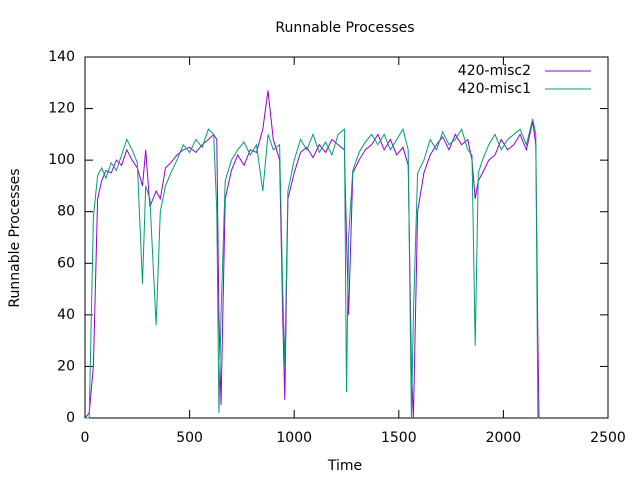  What do you see at coordinates (399, 438) in the screenshot?
I see `x-tick-label: 1500` at bounding box center [399, 438].